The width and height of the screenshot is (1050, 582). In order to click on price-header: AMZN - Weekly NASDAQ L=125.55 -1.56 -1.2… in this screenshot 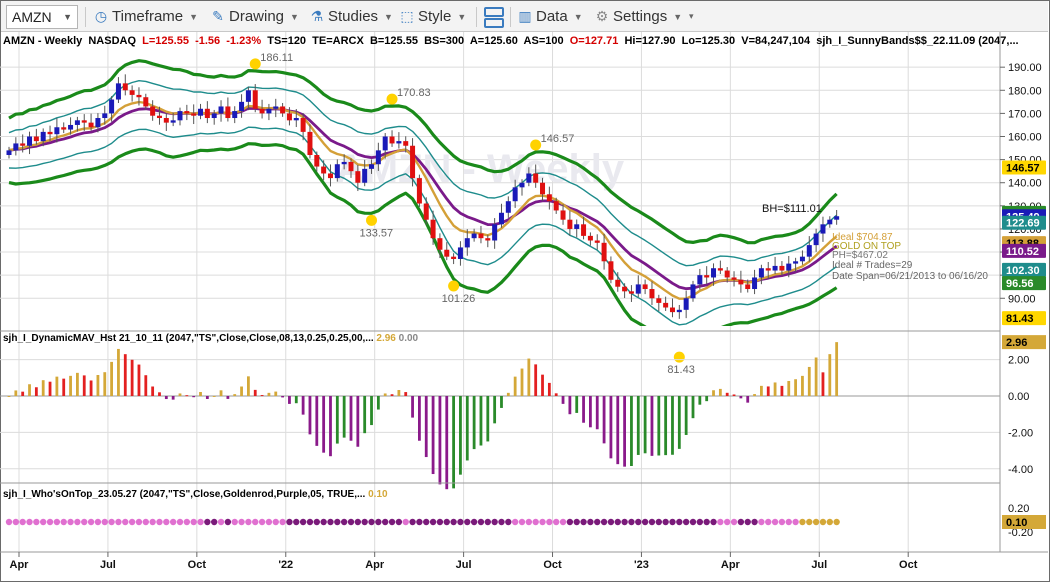, I will do `click(511, 41)`.